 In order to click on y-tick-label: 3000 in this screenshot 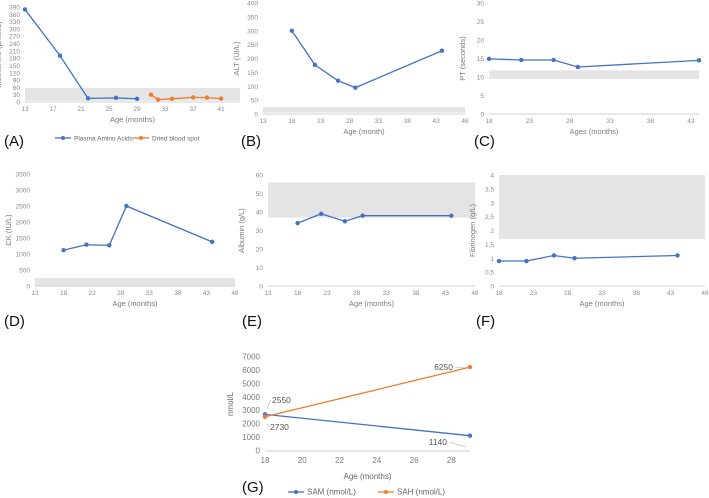, I will do `click(251, 410)`.